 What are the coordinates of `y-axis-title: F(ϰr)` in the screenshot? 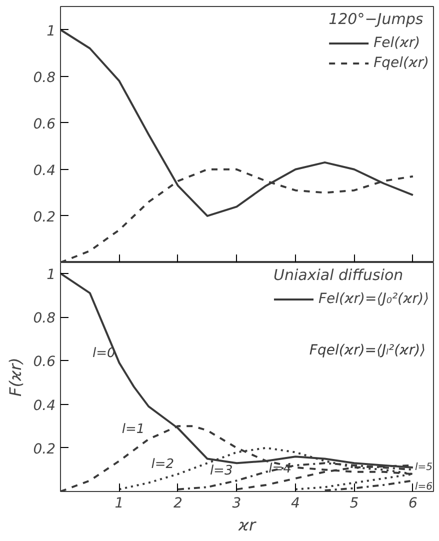 It's located at (16, 377).